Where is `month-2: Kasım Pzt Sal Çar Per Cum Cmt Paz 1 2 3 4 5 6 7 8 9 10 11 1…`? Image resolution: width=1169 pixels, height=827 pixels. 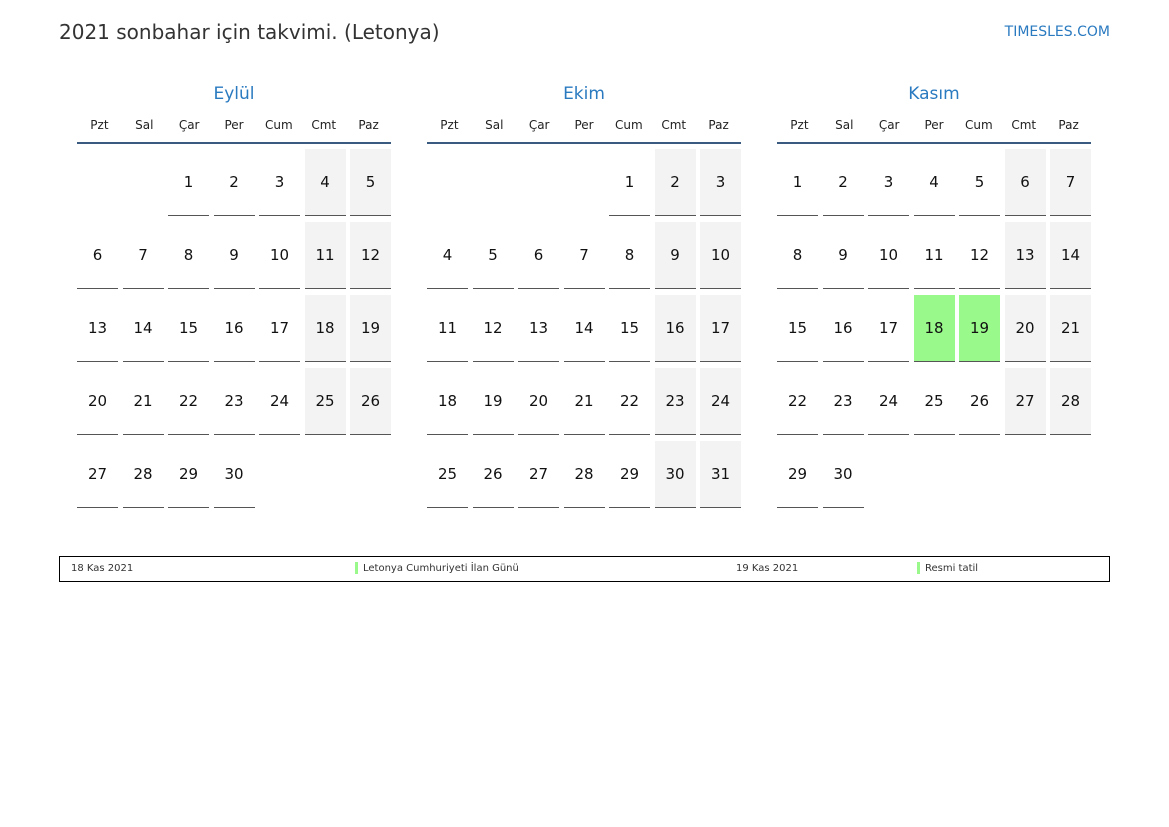
month-2: Kasım Pzt Sal Çar Per Cum Cmt Paz 1 2 3 4 5 6 7 8 9 10 11 1… is located at coordinates (934, 296).